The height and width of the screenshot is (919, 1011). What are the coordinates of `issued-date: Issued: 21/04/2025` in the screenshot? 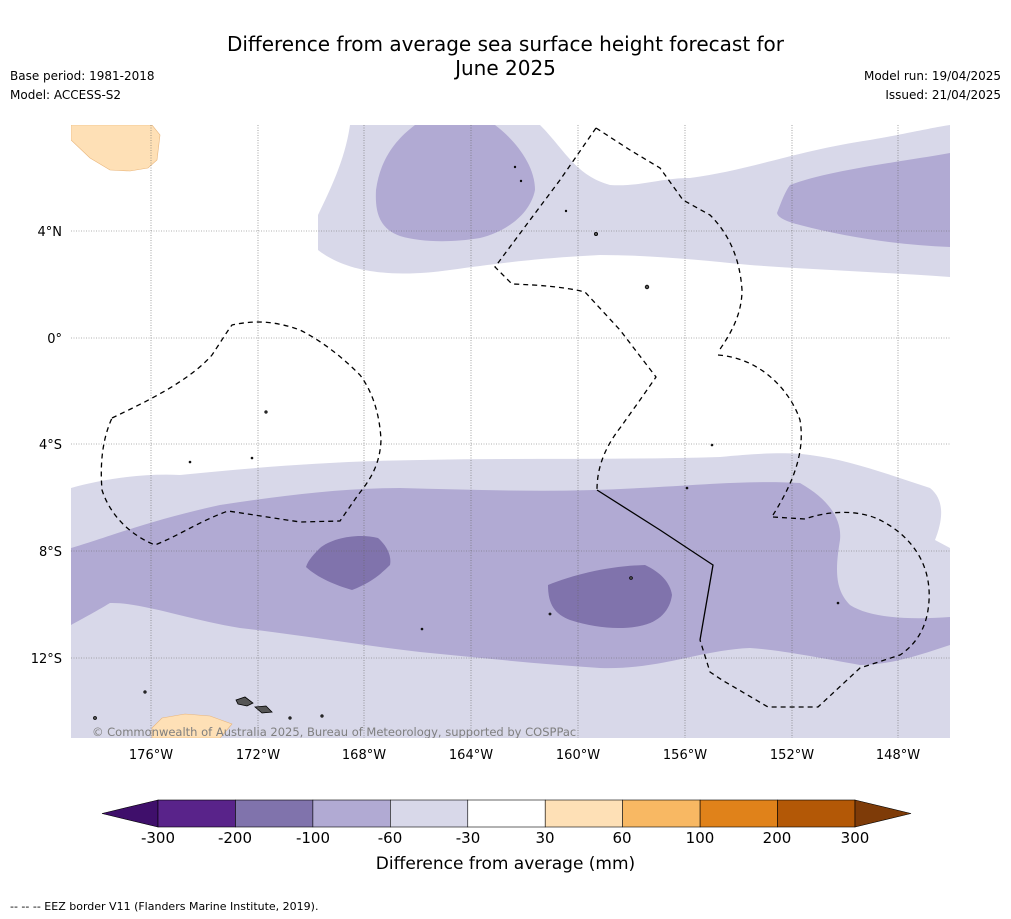 It's located at (943, 95).